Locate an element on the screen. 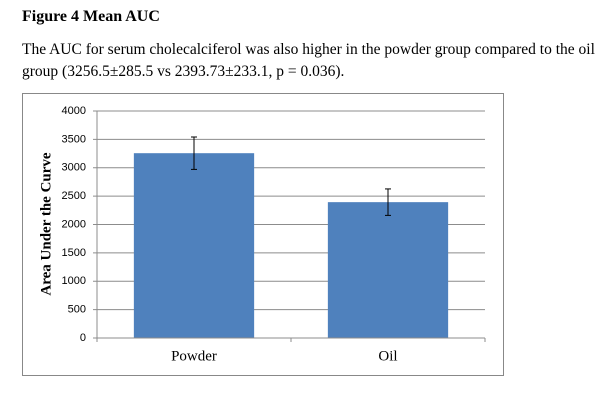 Image resolution: width=604 pixels, height=402 pixels. y-tick-label: 1500 is located at coordinates (74, 253).